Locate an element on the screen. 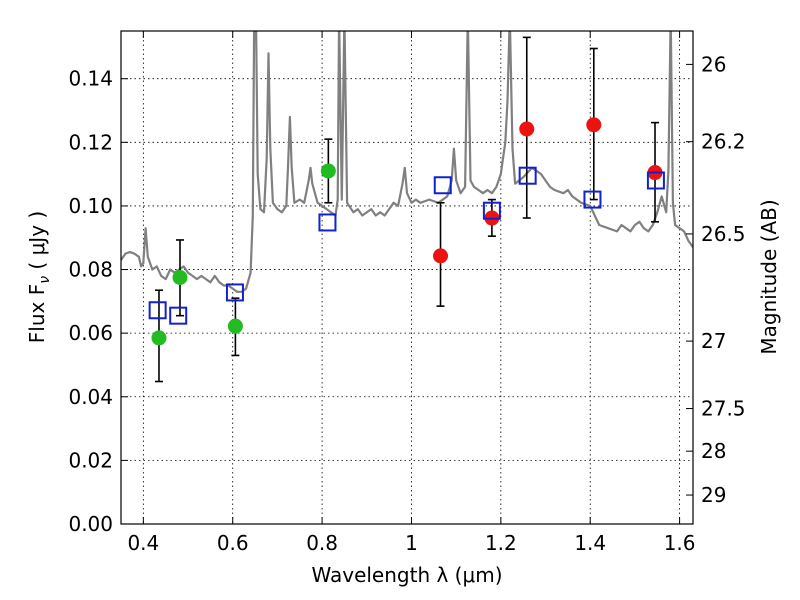  x-tick-label: 1 is located at coordinates (411, 543).